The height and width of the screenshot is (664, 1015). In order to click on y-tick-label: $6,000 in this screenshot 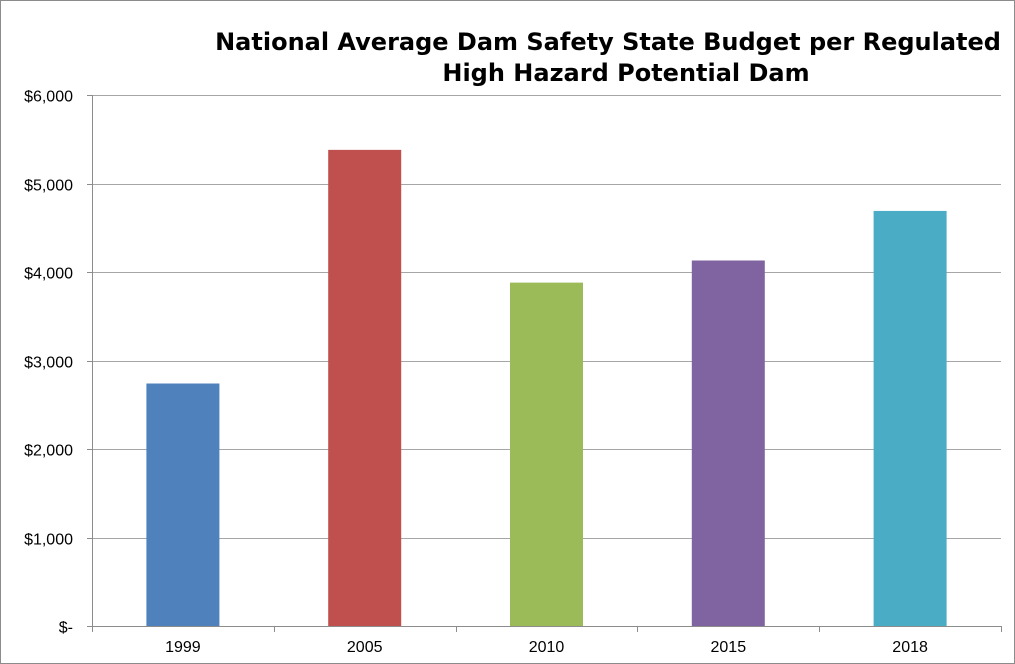, I will do `click(48, 97)`.